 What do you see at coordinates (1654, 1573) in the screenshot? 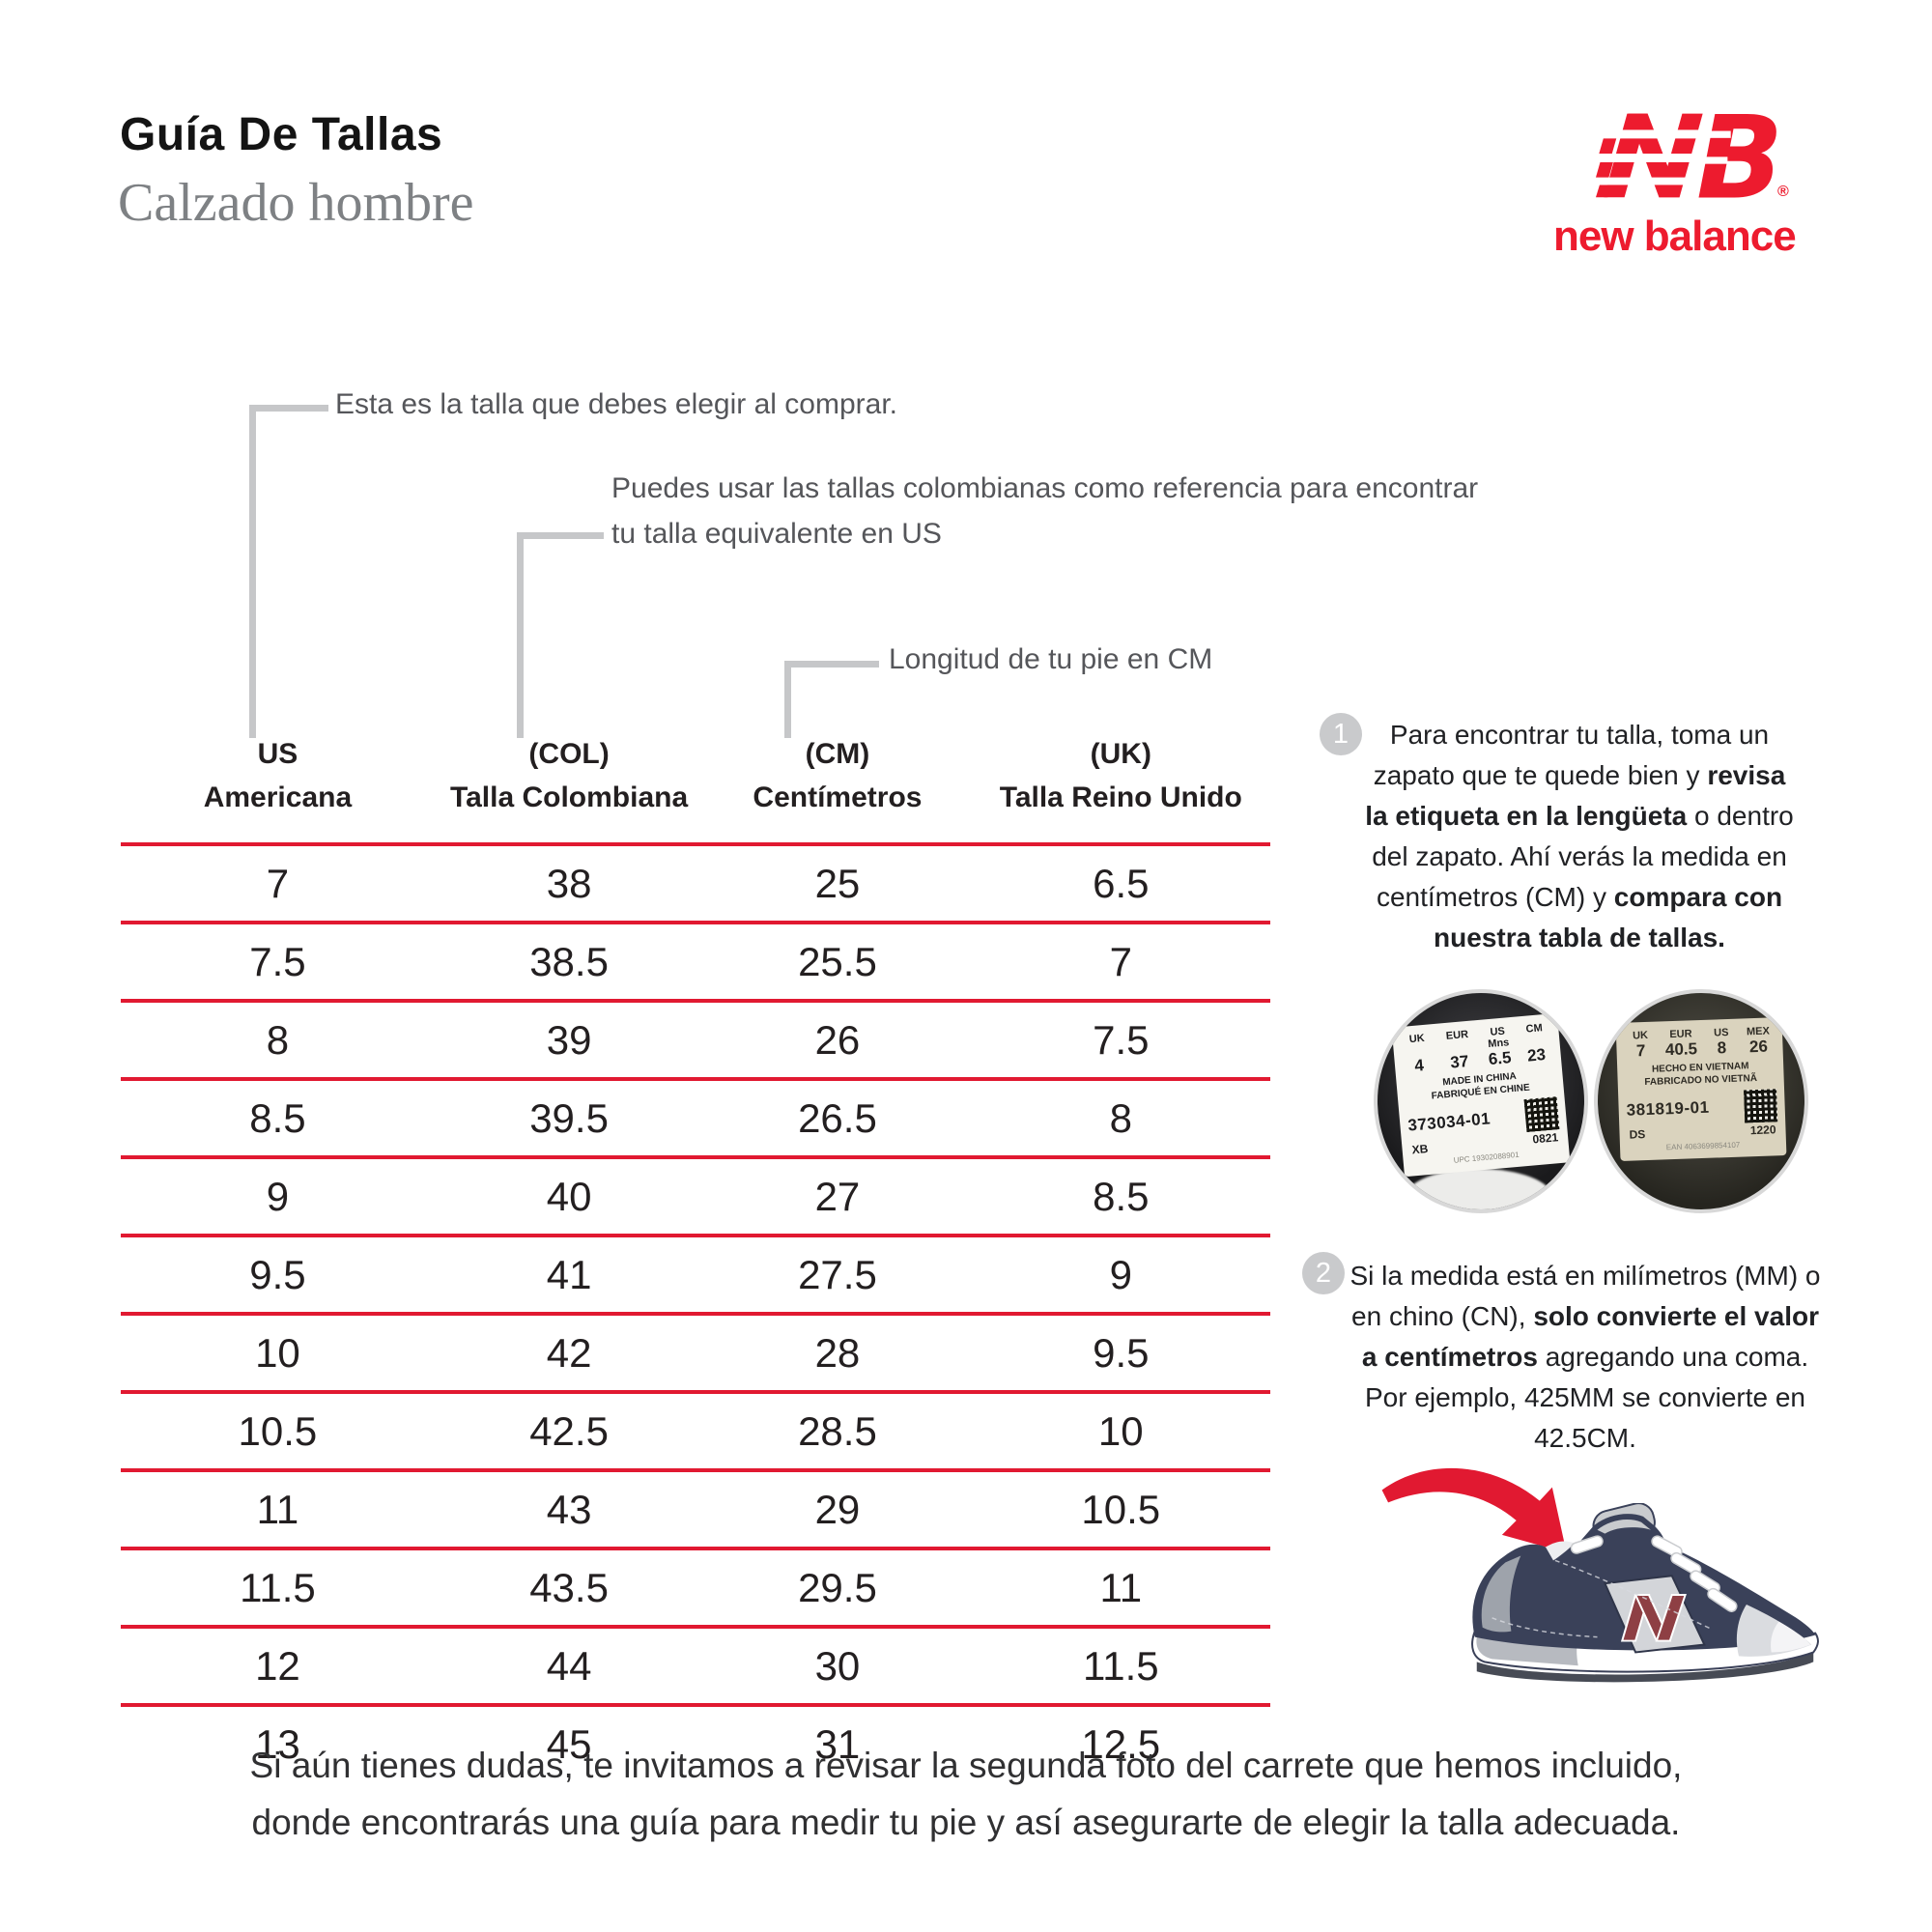
I see `shoe-laces` at bounding box center [1654, 1573].